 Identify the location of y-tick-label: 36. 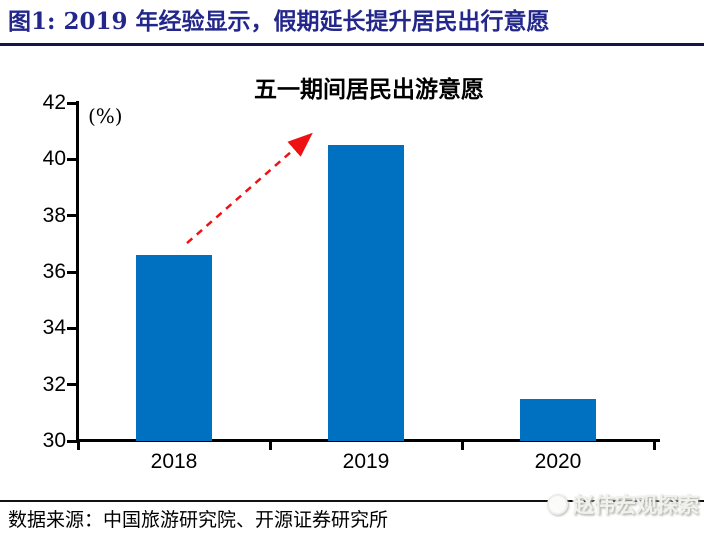
(54, 271).